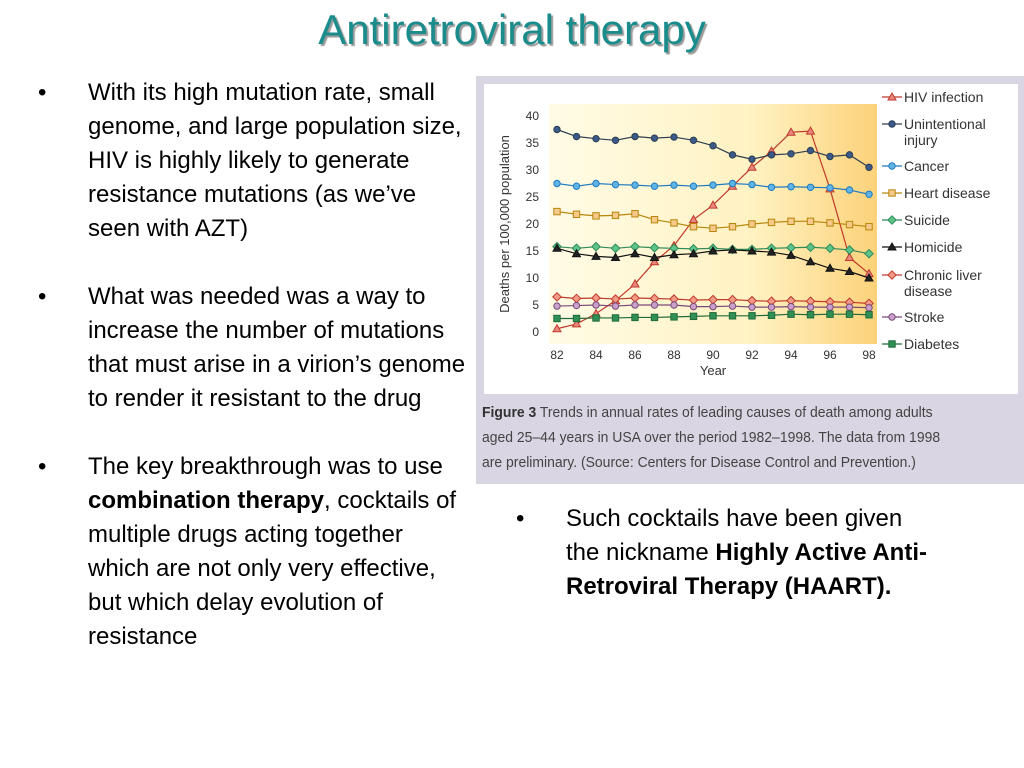 The width and height of the screenshot is (1024, 768). What do you see at coordinates (752, 355) in the screenshot?
I see `x-tick-label: 92` at bounding box center [752, 355].